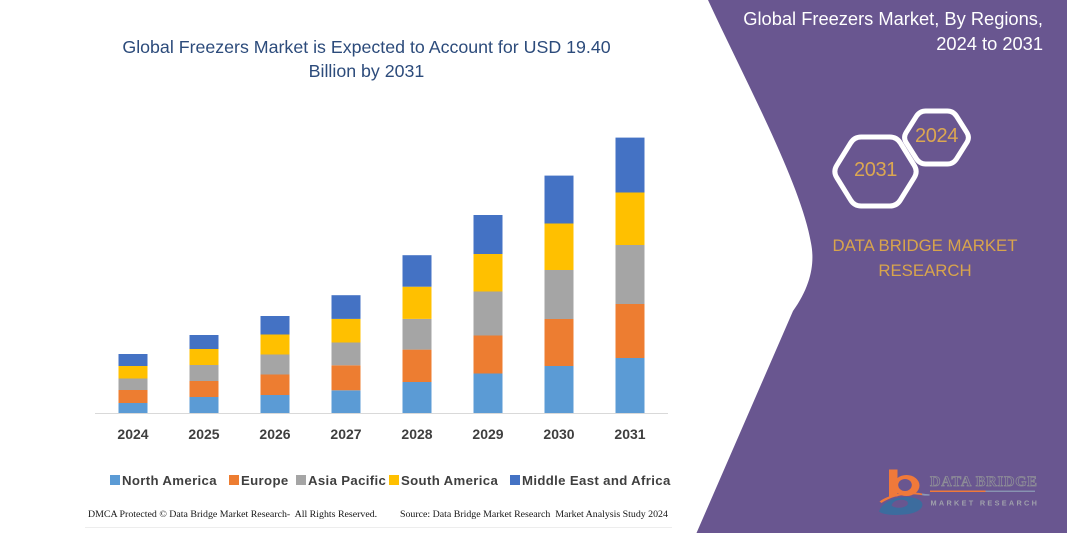 This screenshot has width=1067, height=533. Describe the element at coordinates (984, 482) in the screenshot. I see `svg-text: DATA BRIDGE` at that location.